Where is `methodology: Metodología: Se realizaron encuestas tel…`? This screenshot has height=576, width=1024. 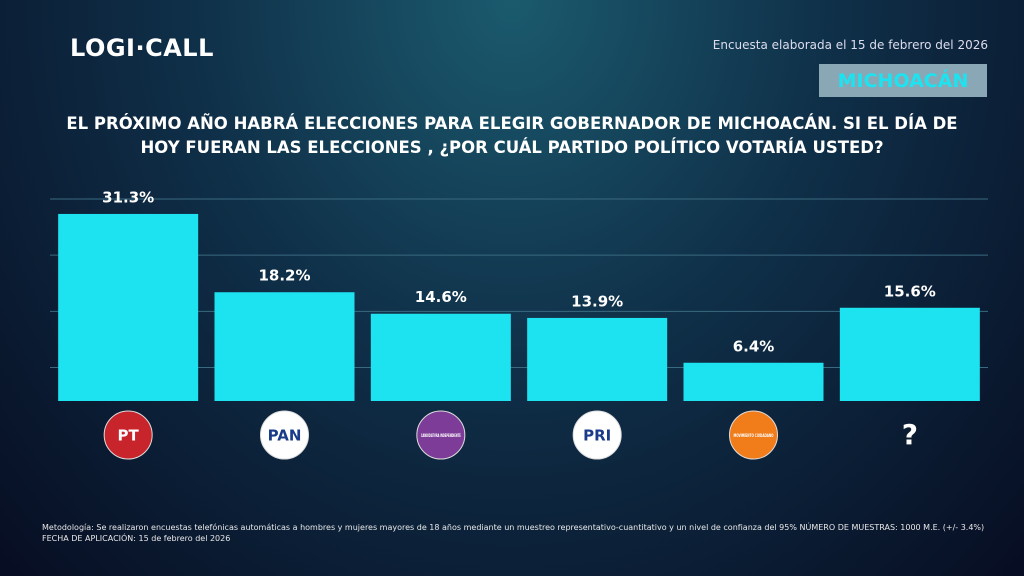
methodology: Metodología: Se realizaron encuestas tel… is located at coordinates (513, 527).